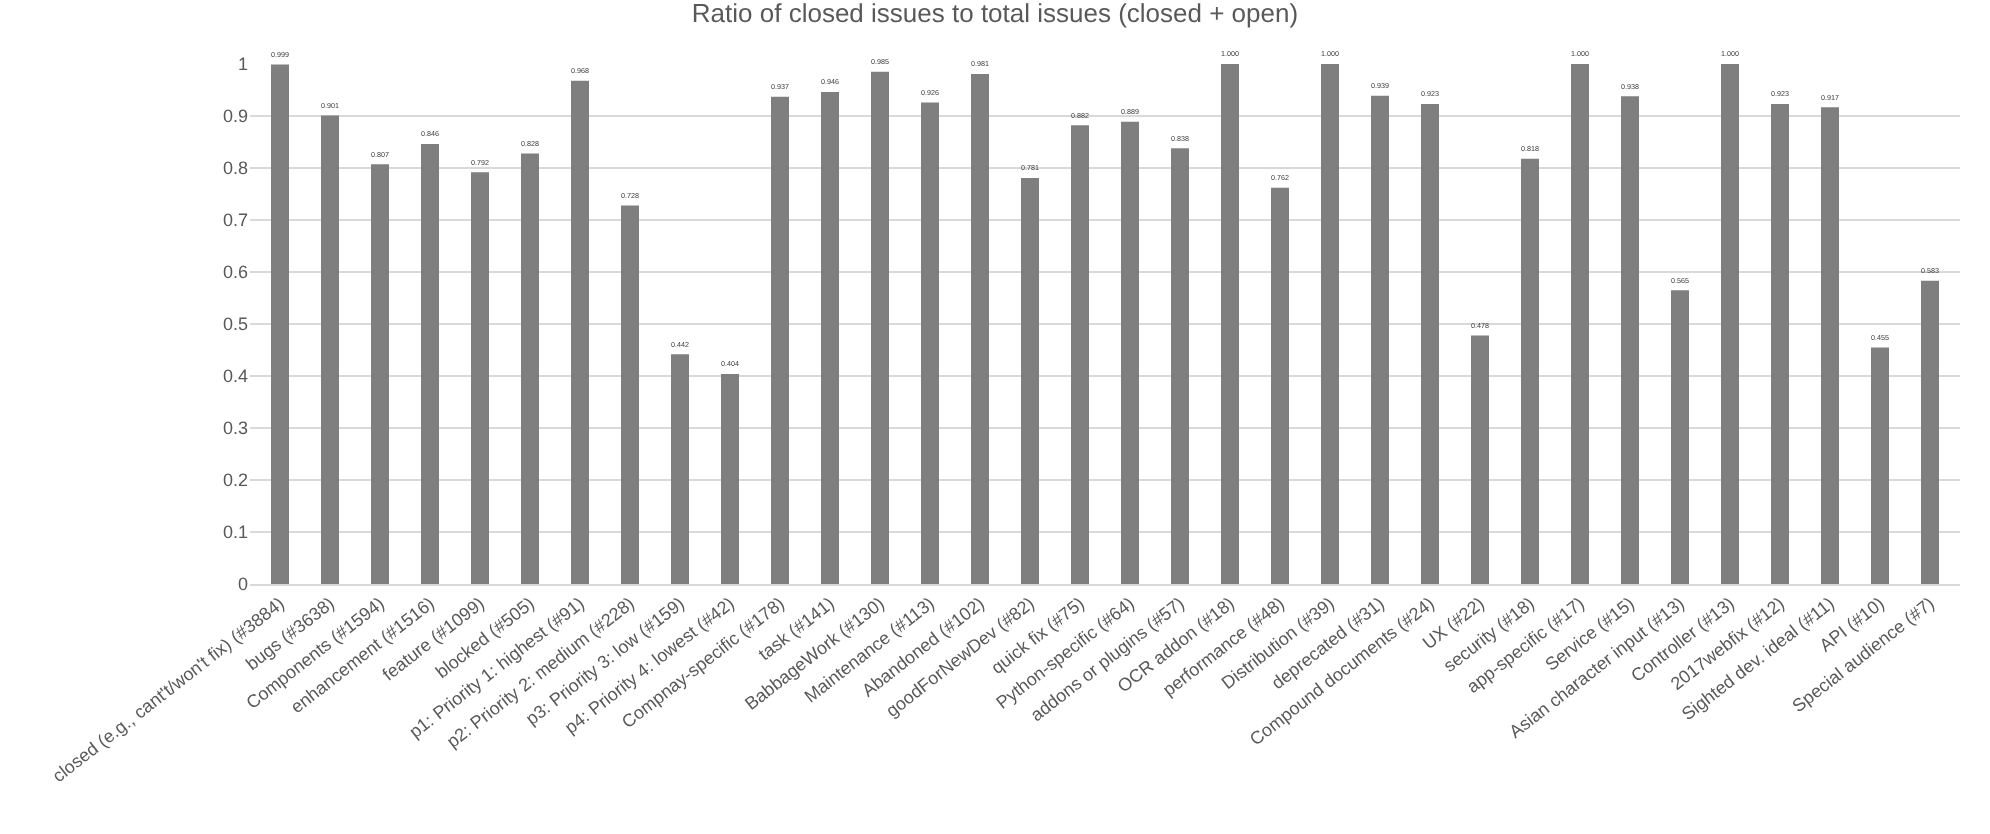 This screenshot has height=834, width=1990. I want to click on y-tick-label: 0.7, so click(235, 220).